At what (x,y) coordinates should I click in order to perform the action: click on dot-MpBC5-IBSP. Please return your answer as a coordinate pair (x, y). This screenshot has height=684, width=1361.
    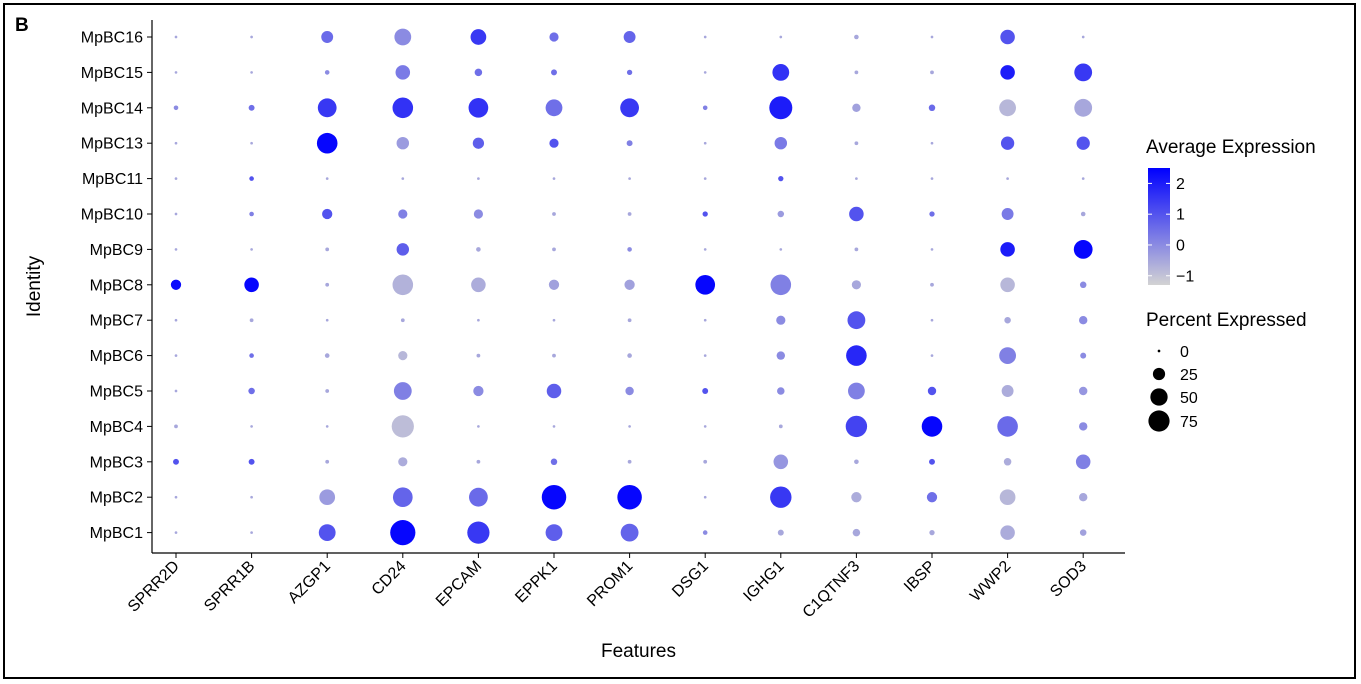
    Looking at the image, I should click on (932, 391).